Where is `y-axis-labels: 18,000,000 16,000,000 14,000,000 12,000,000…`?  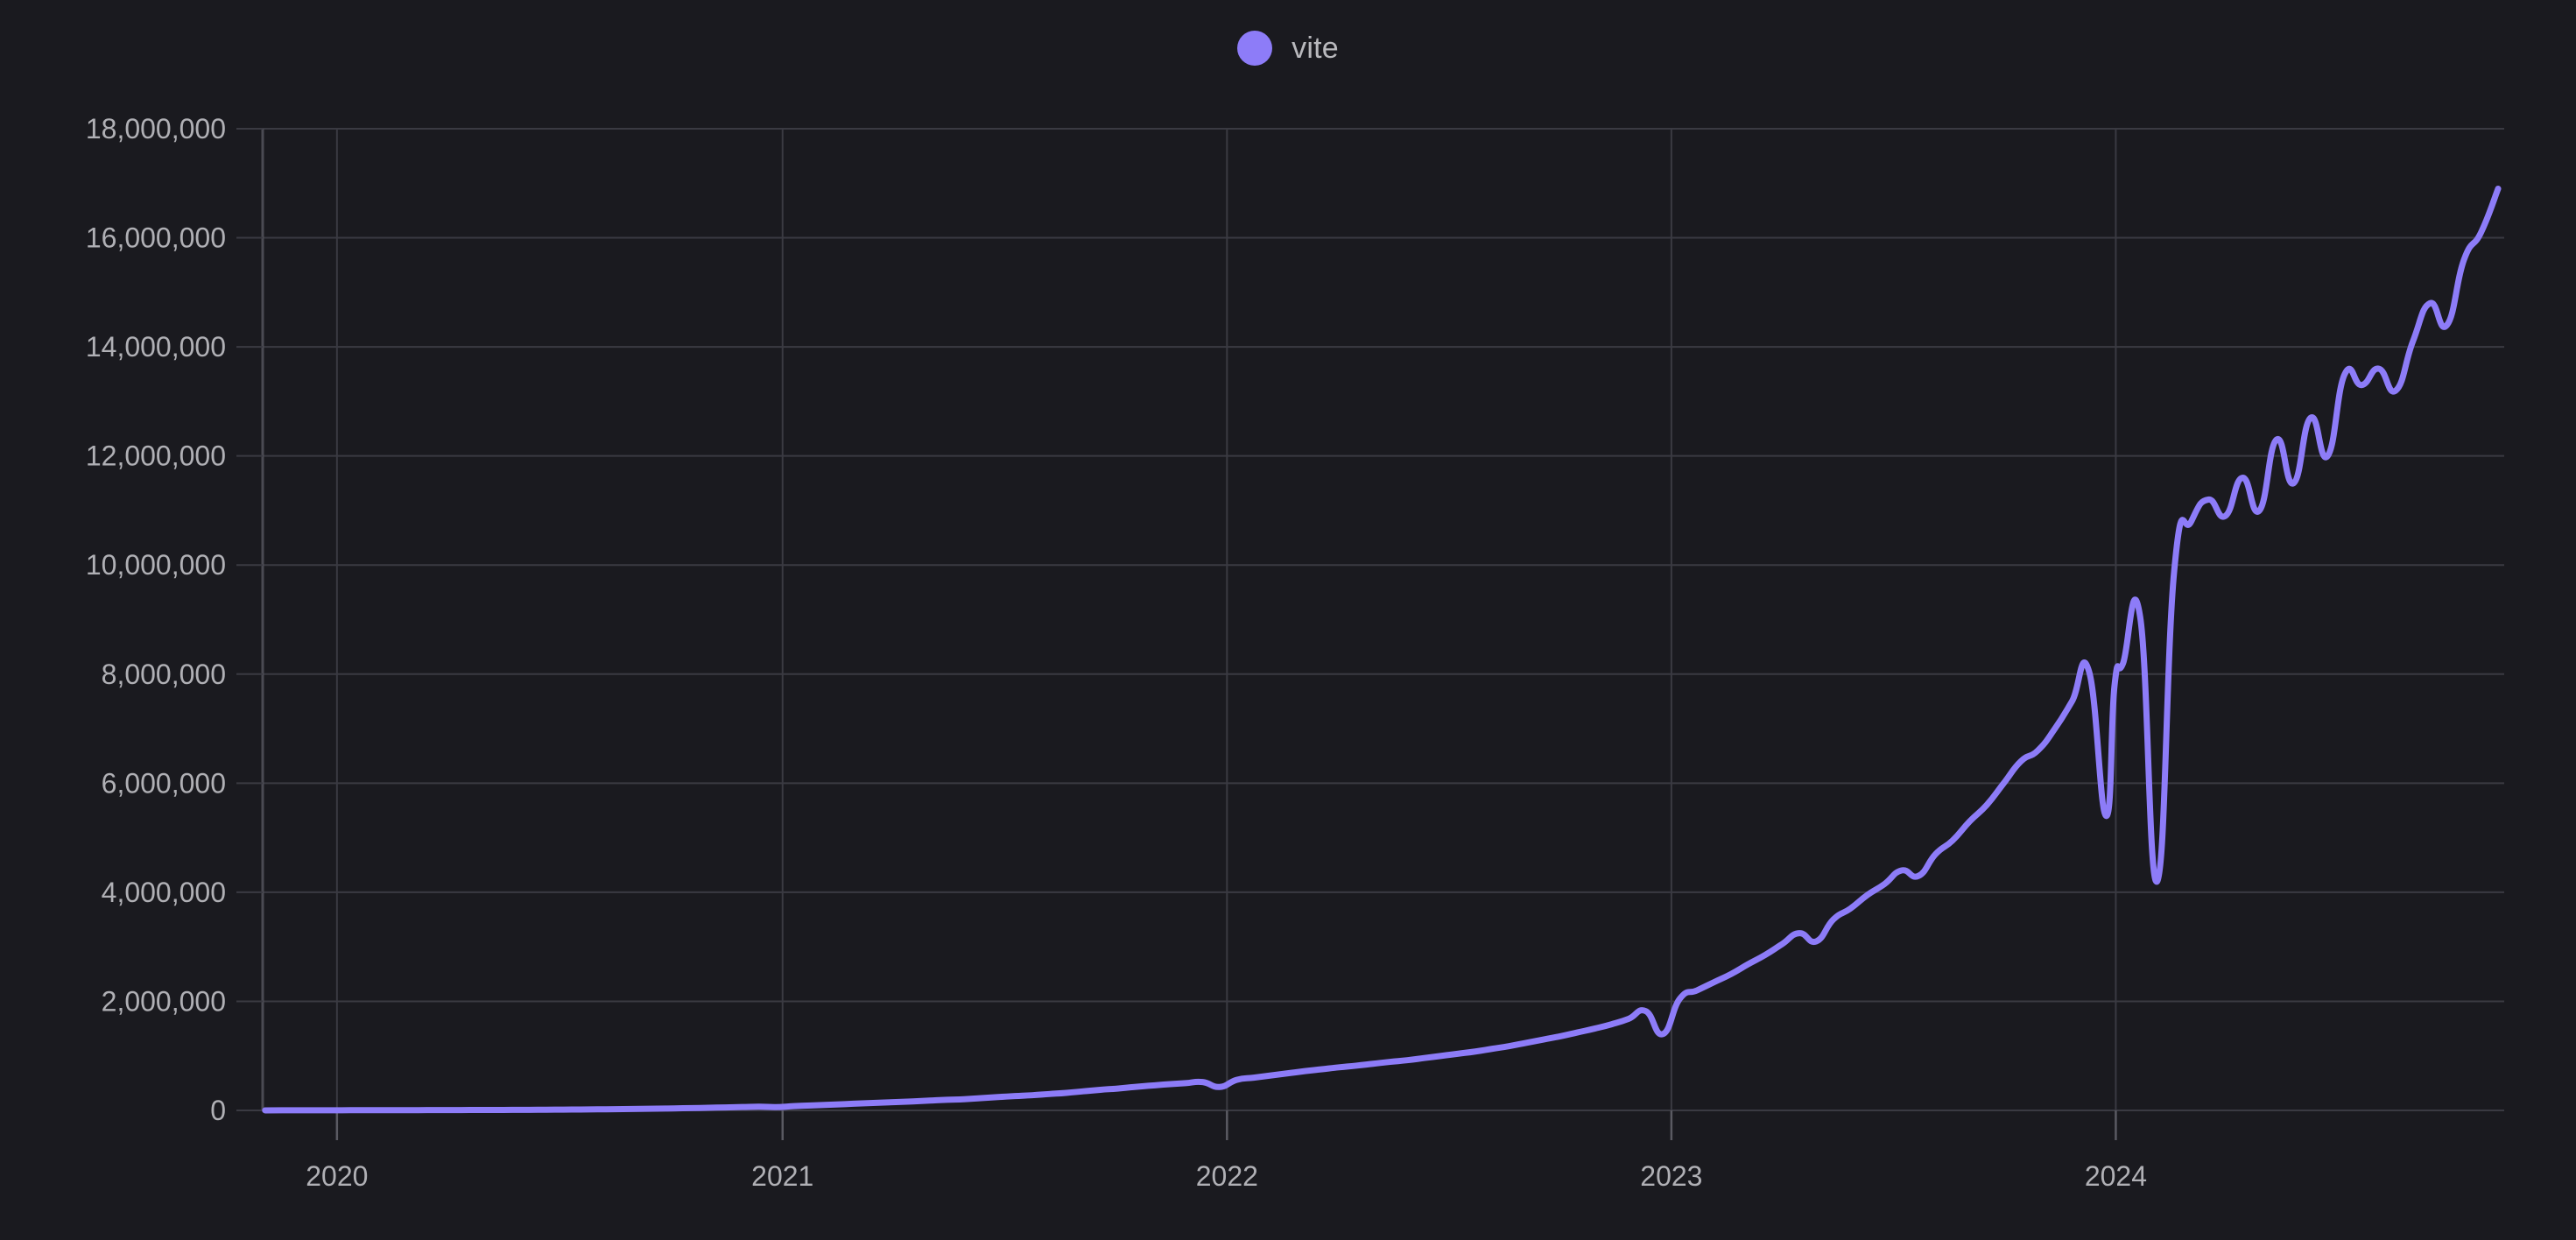 y-axis-labels: 18,000,000 16,000,000 14,000,000 12,000,000… is located at coordinates (156, 619).